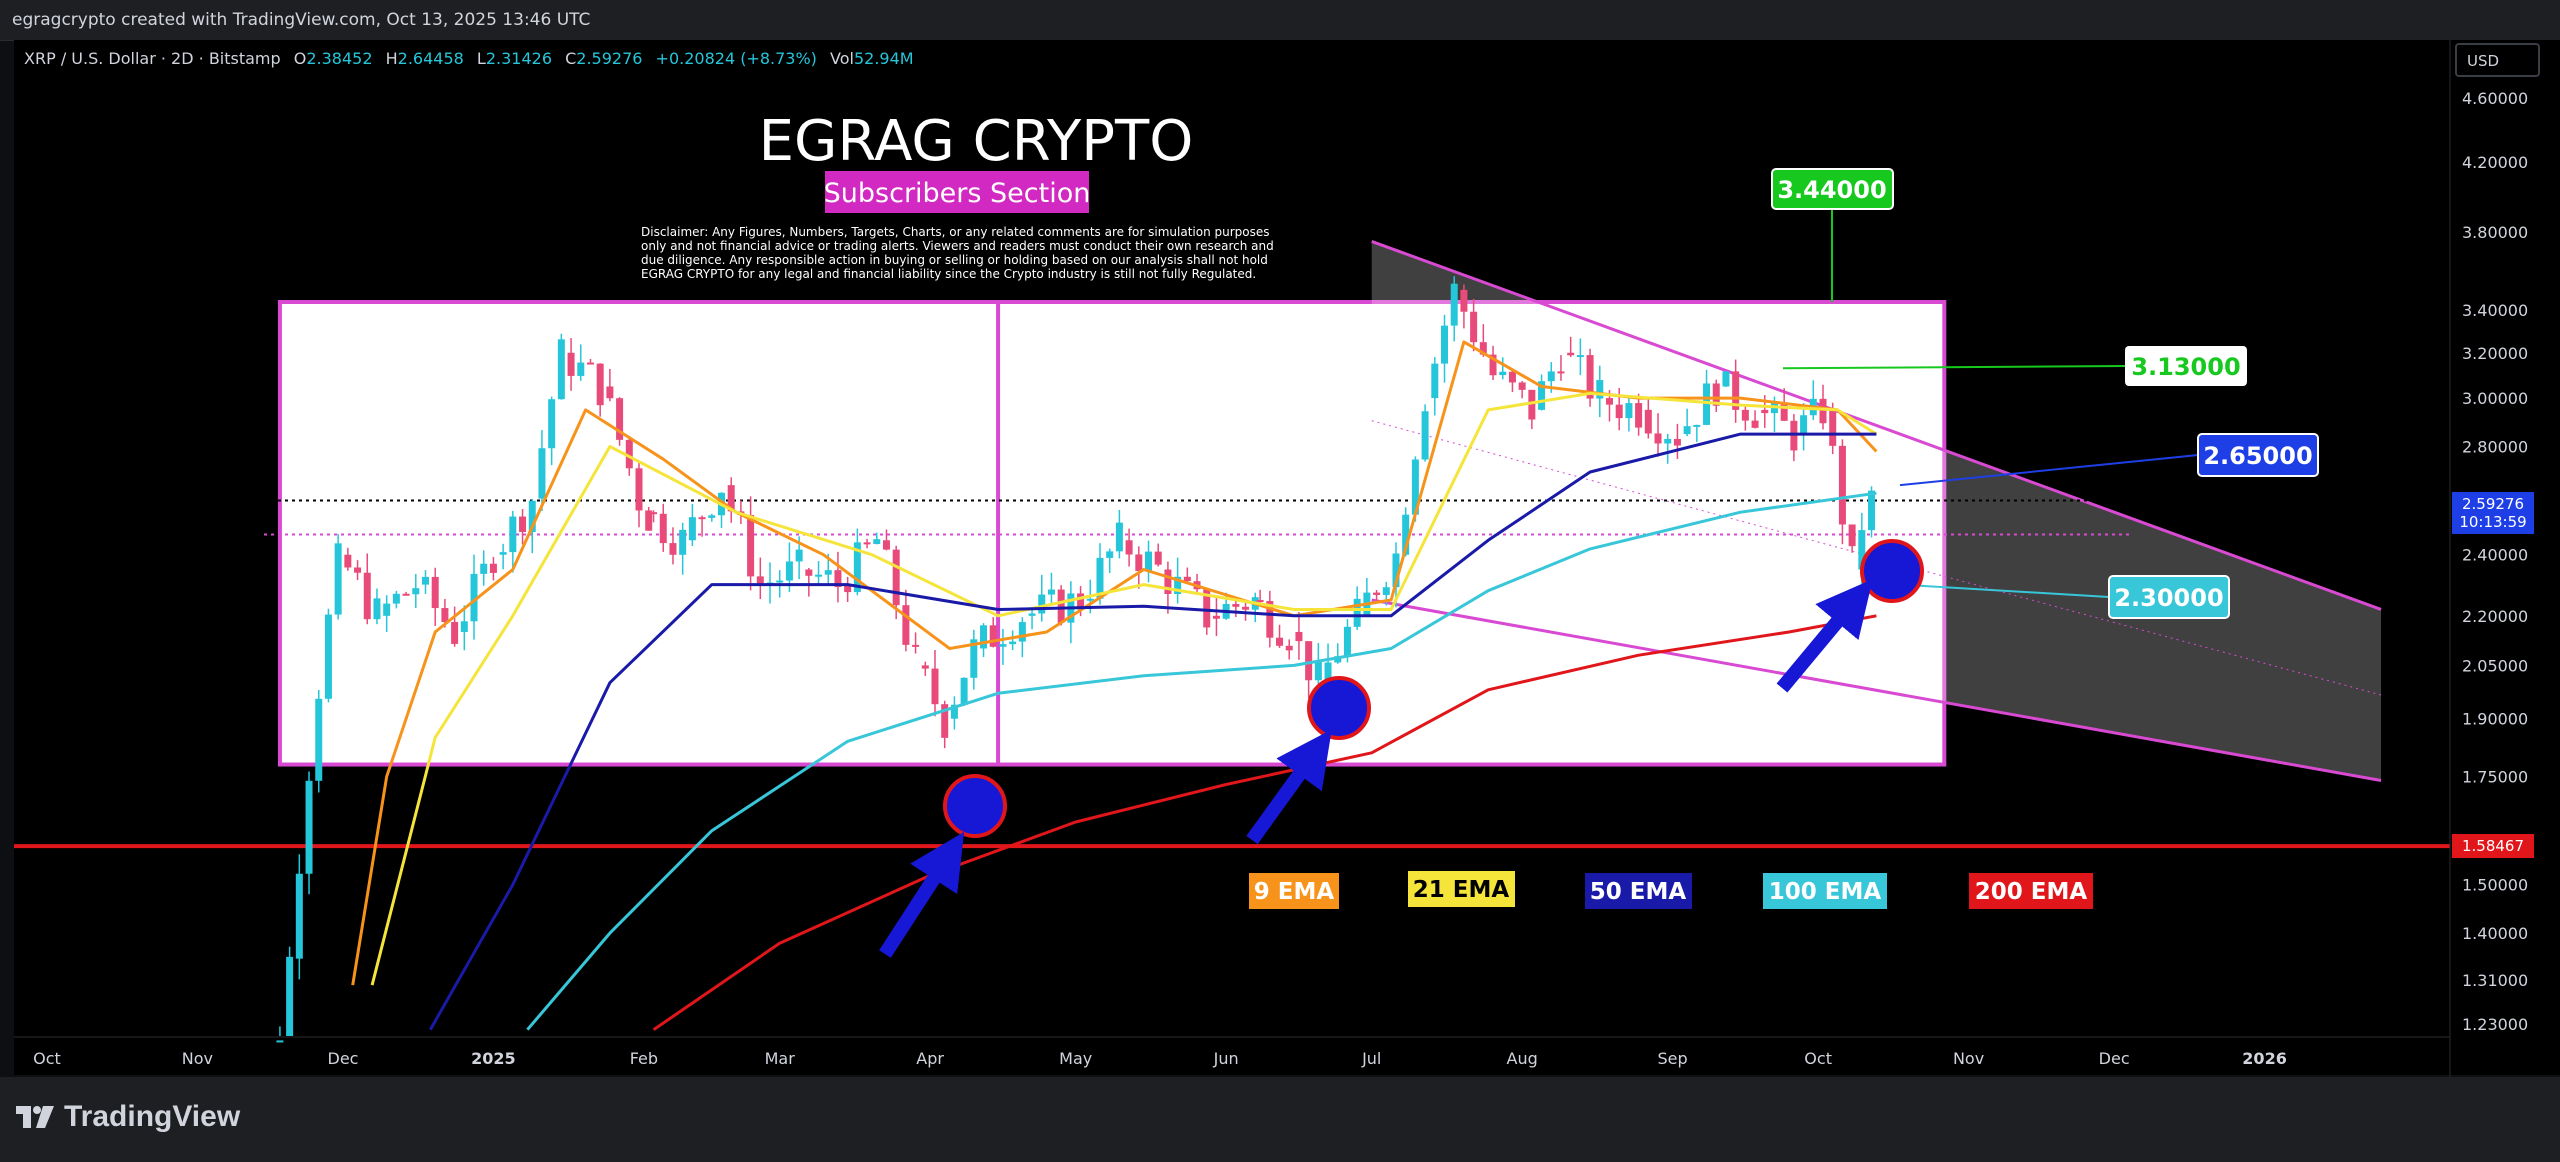 The height and width of the screenshot is (1162, 2560). What do you see at coordinates (2004, 590) in the screenshot?
I see `target-230-connector` at bounding box center [2004, 590].